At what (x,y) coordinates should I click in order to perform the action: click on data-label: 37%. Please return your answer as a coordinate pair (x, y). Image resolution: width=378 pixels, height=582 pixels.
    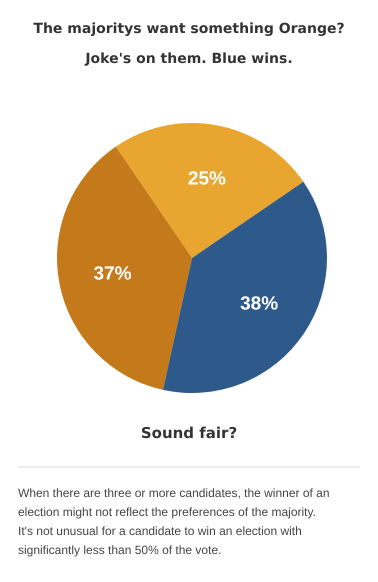
    Looking at the image, I should click on (112, 273).